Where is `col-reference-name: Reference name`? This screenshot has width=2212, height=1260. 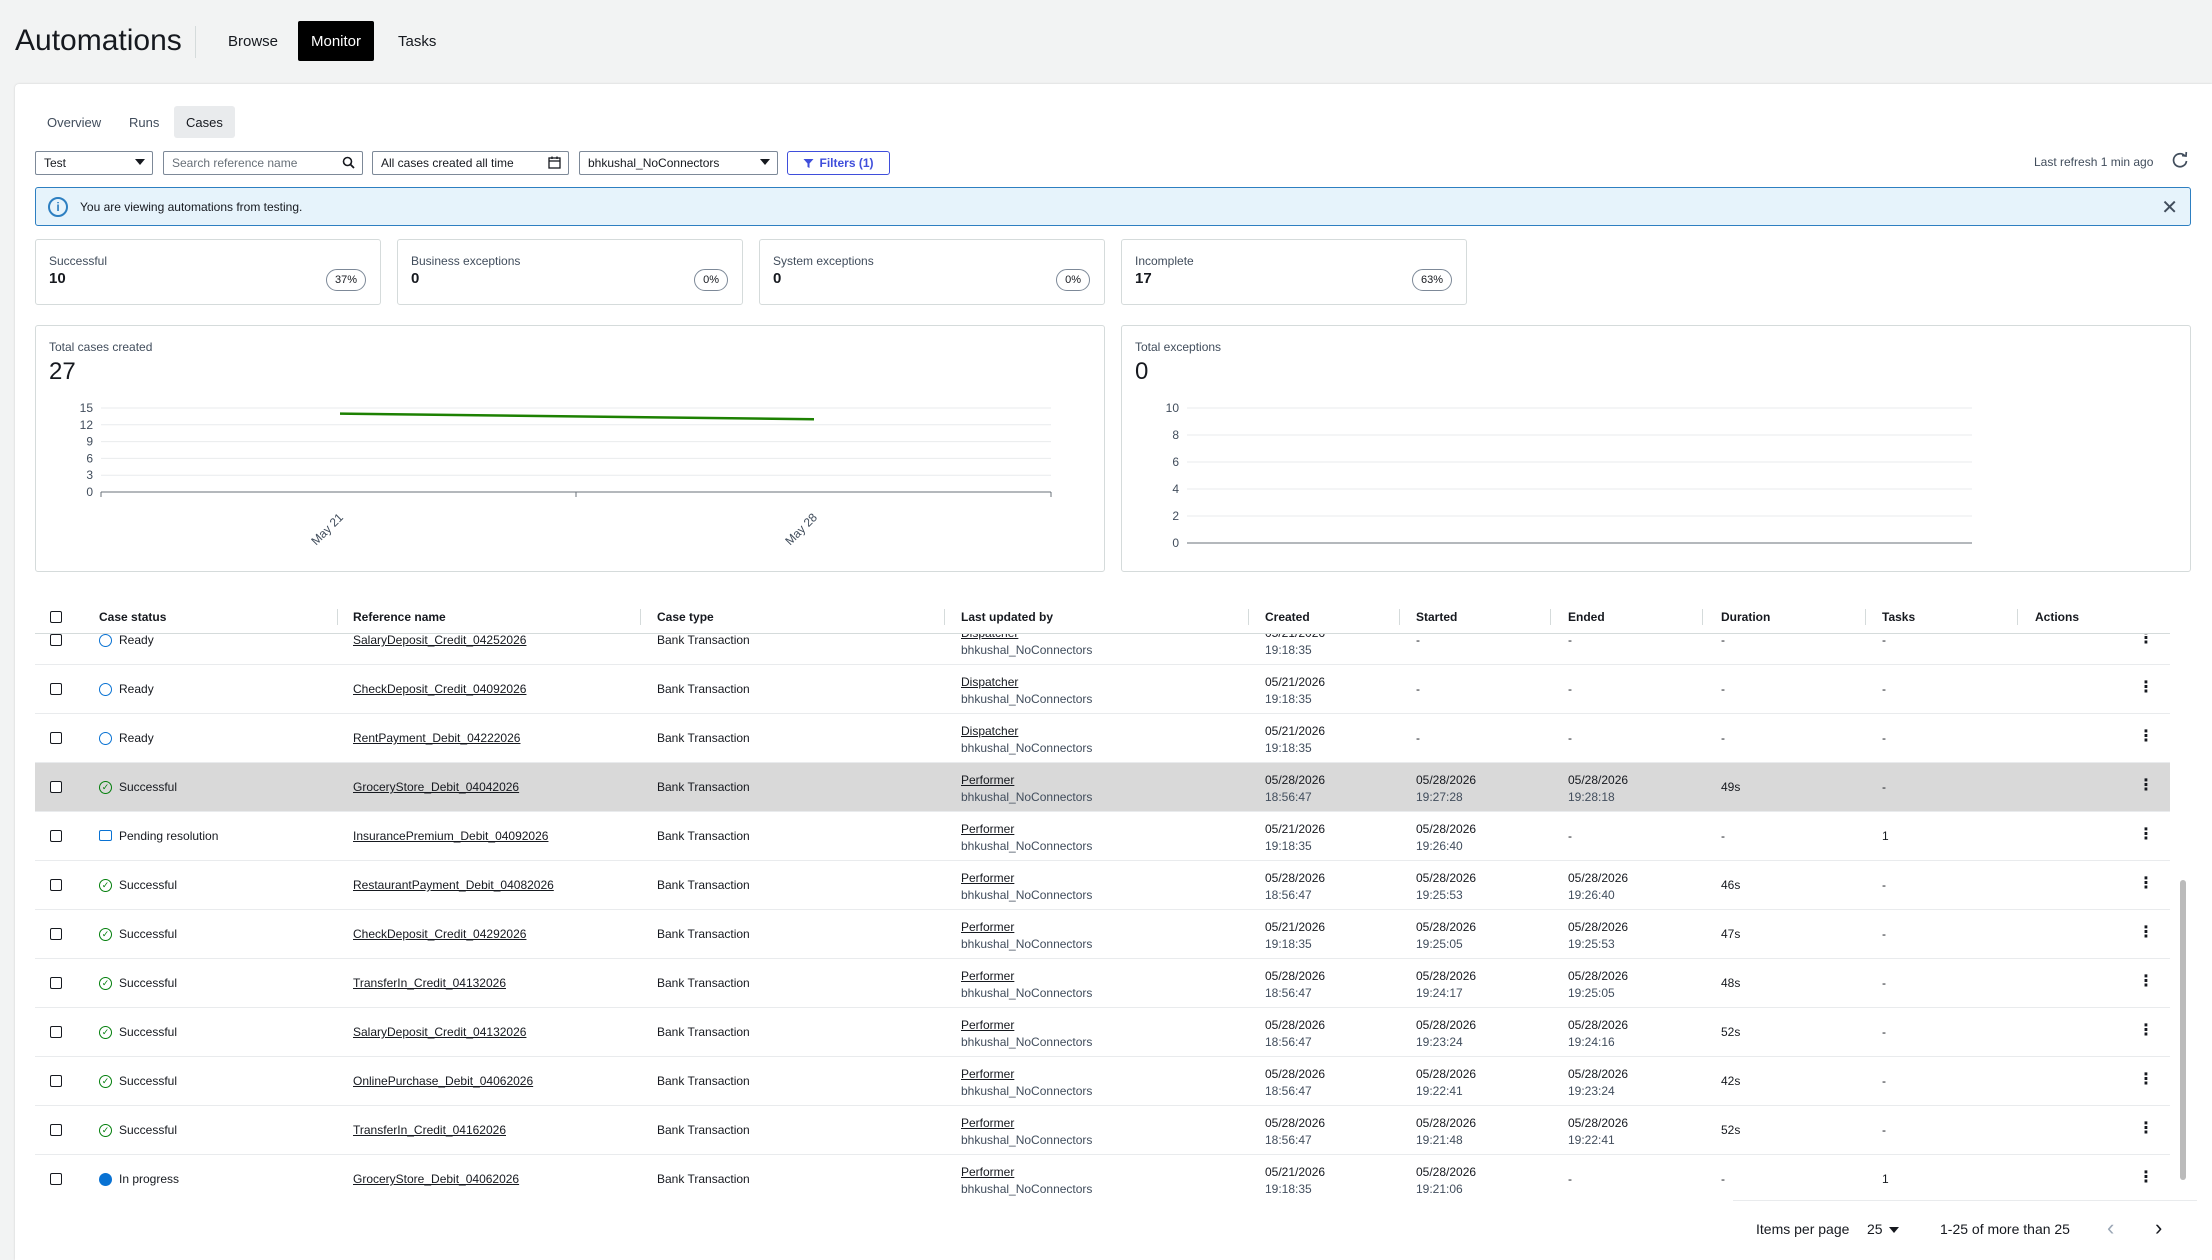 col-reference-name: Reference name is located at coordinates (399, 617).